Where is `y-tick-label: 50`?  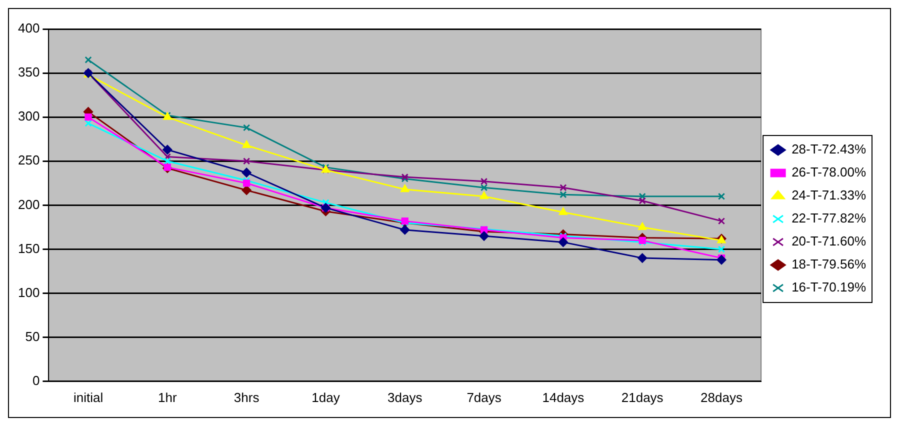
y-tick-label: 50 is located at coordinates (32, 336).